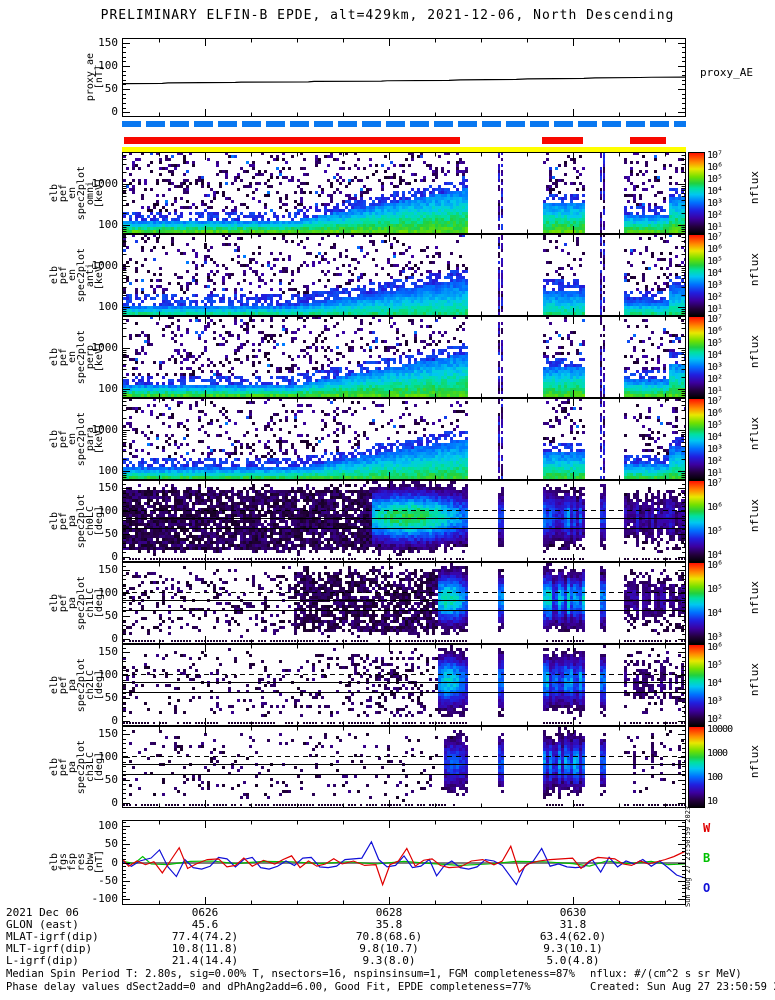 This screenshot has height=1000, width=775. I want to click on colorbar-tick-ch3lc: 1000, so click(717, 753).